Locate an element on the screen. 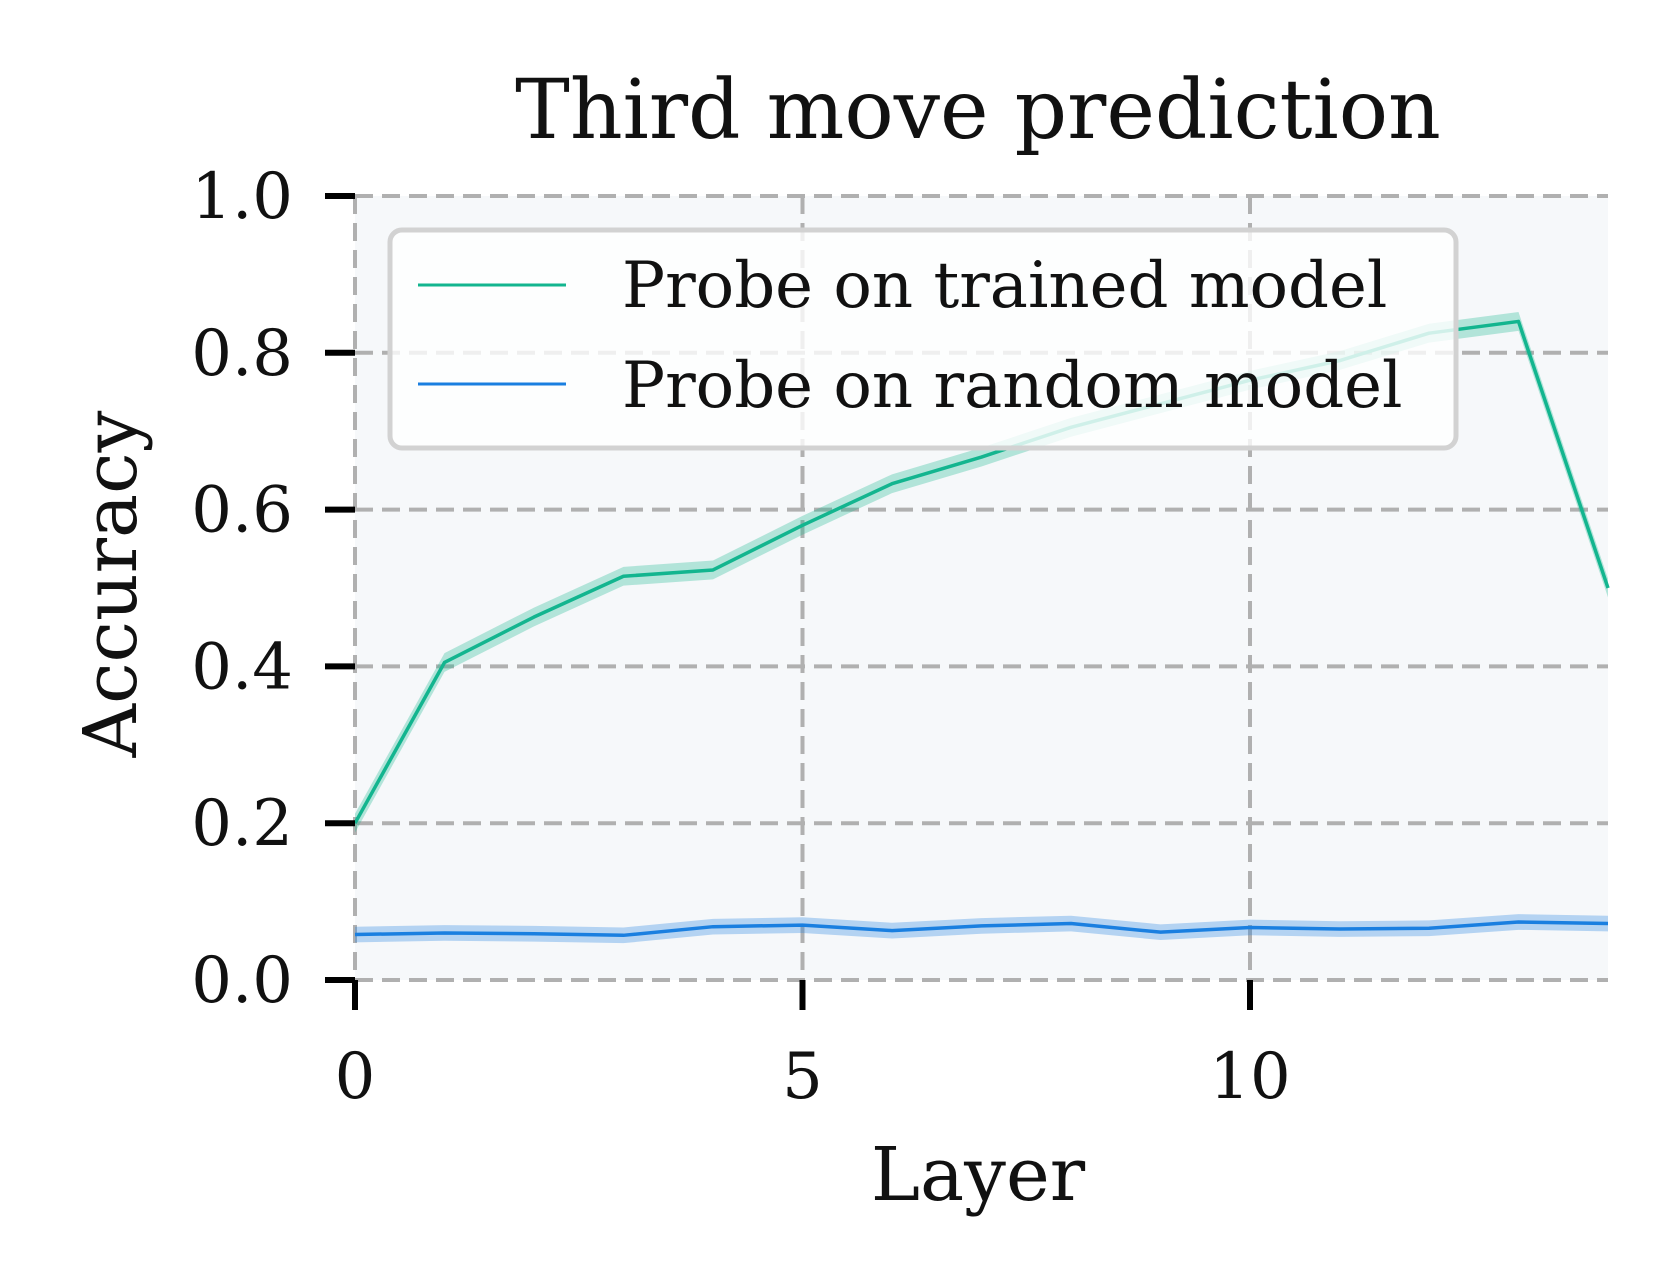  x-tick-label: 10 is located at coordinates (1249, 1077).